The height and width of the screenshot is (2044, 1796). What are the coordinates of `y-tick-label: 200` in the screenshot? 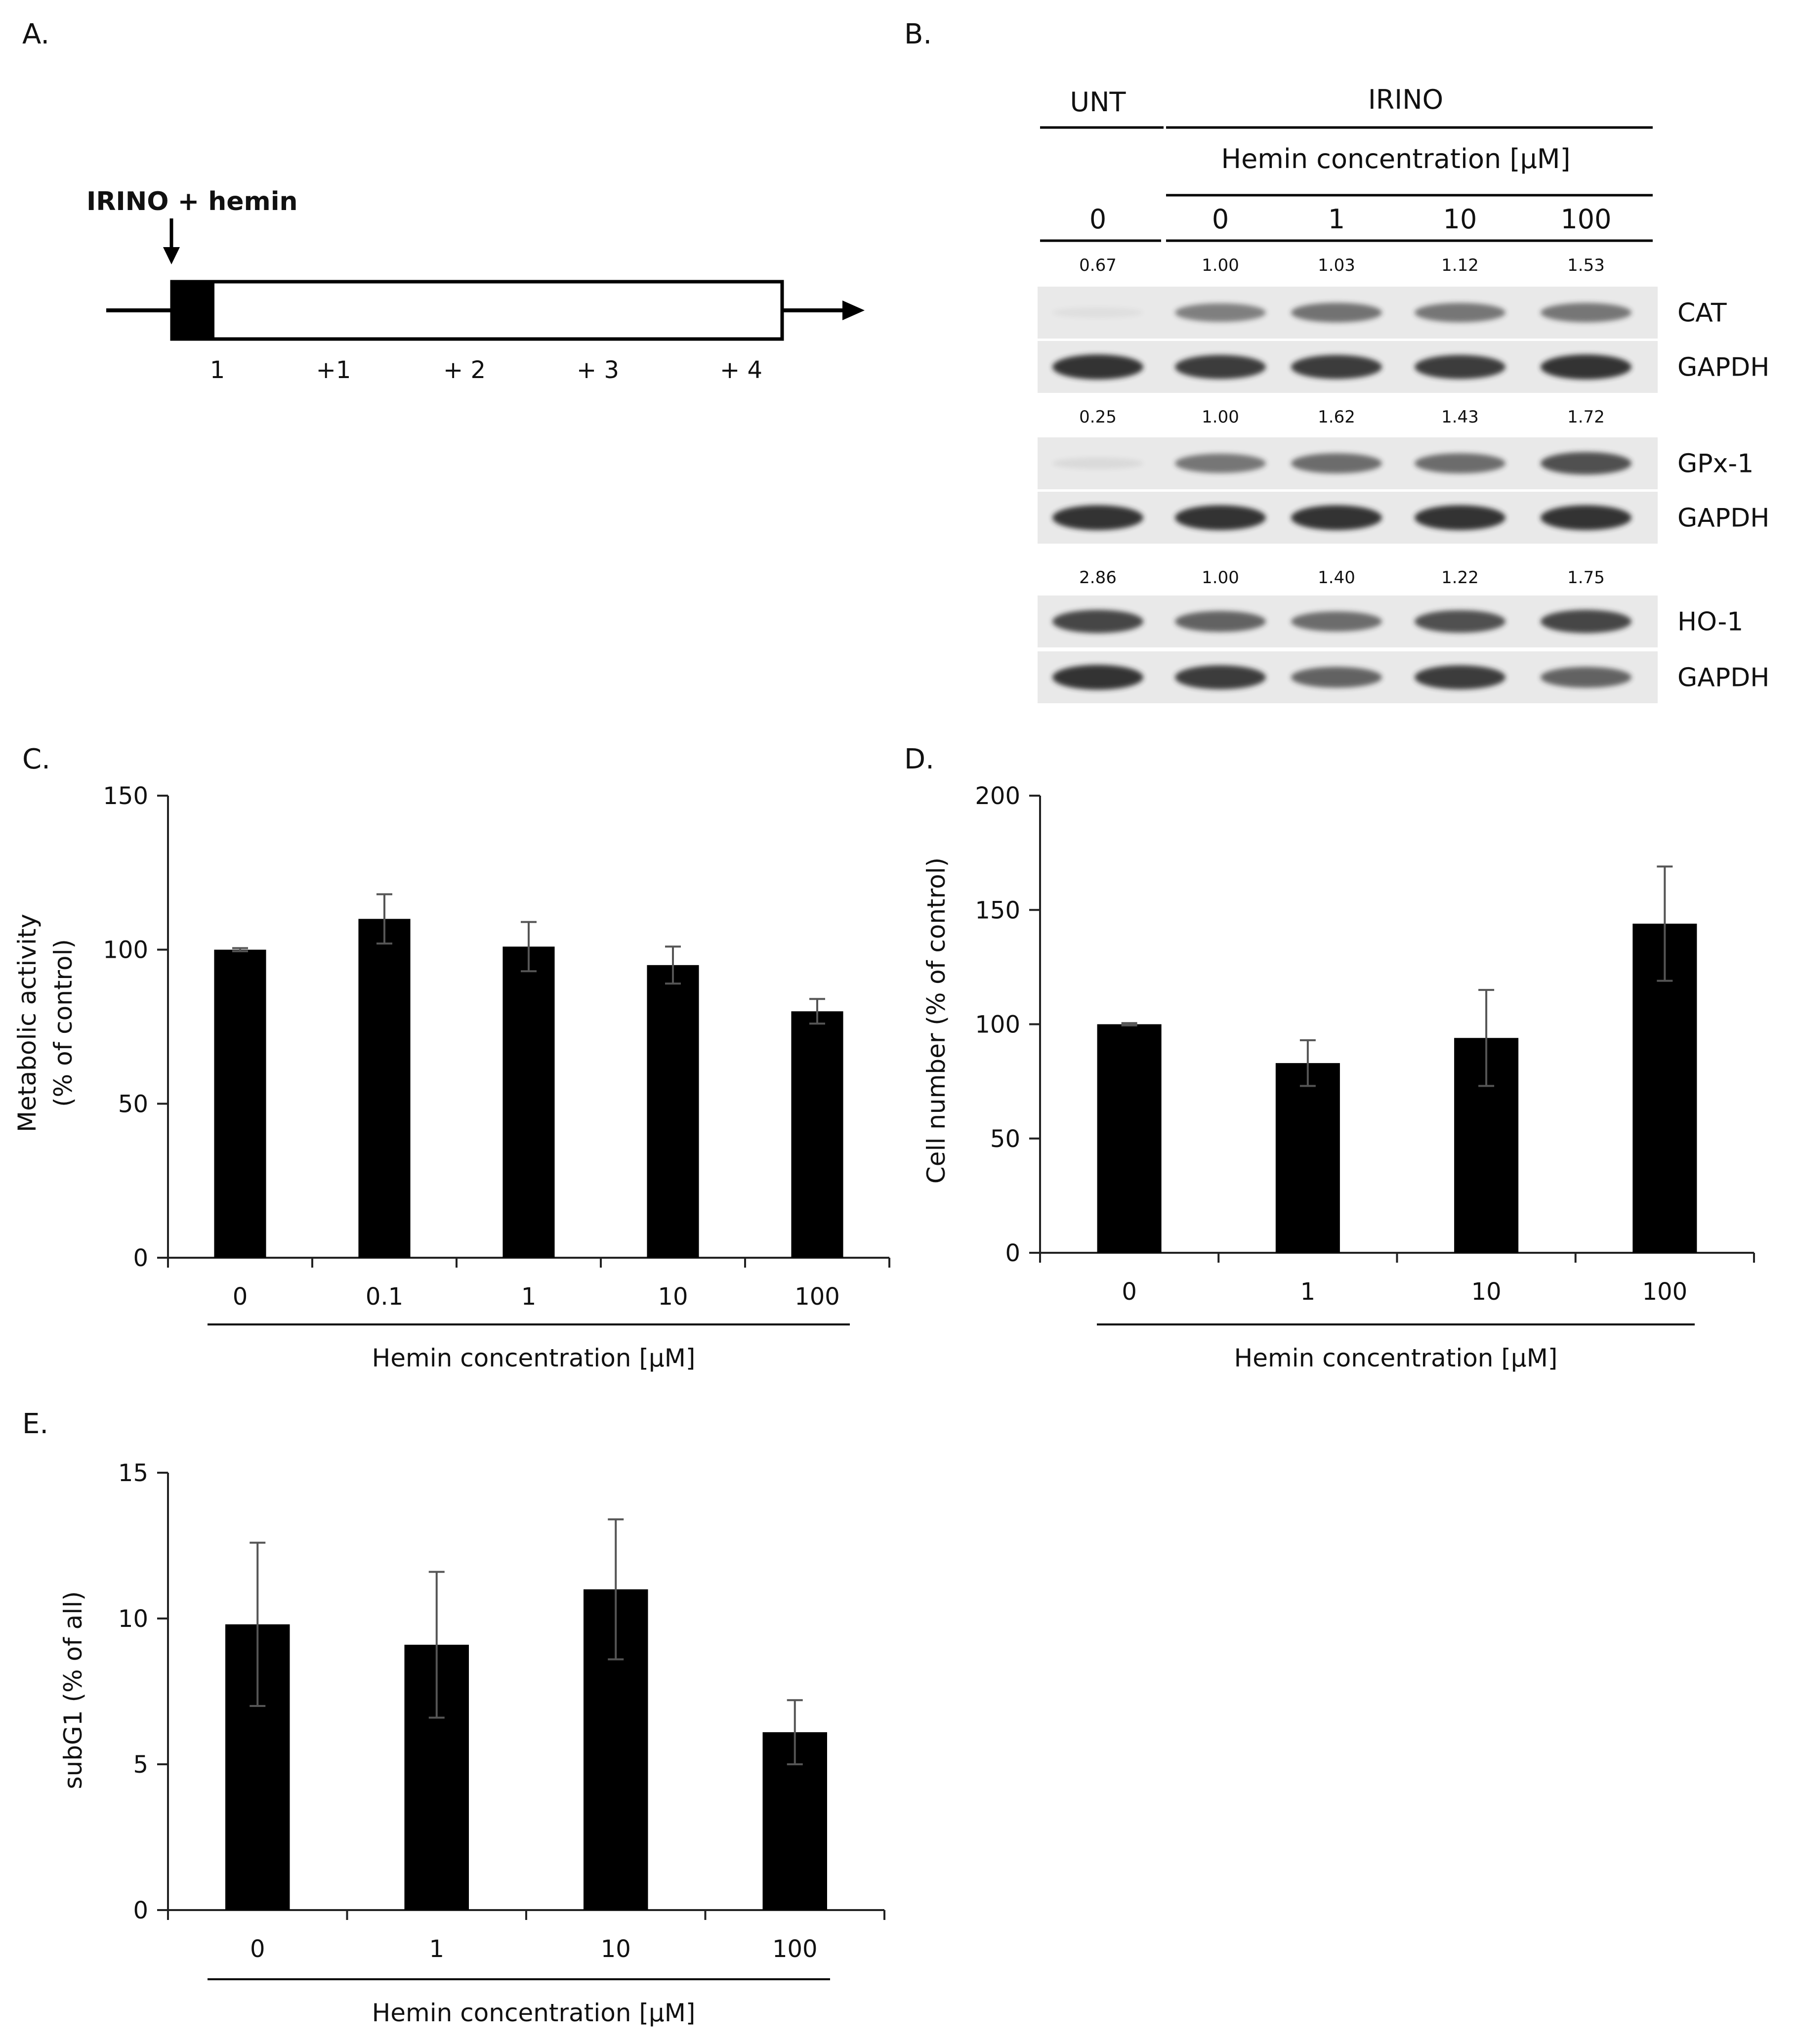 It's located at (997, 796).